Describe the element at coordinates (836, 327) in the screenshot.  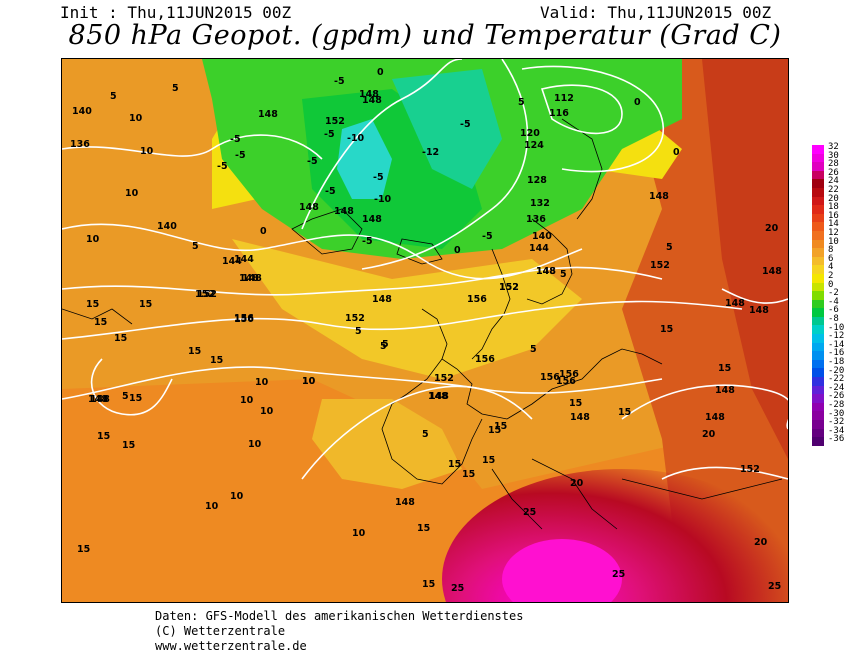
I see `scale-label: -10` at that location.